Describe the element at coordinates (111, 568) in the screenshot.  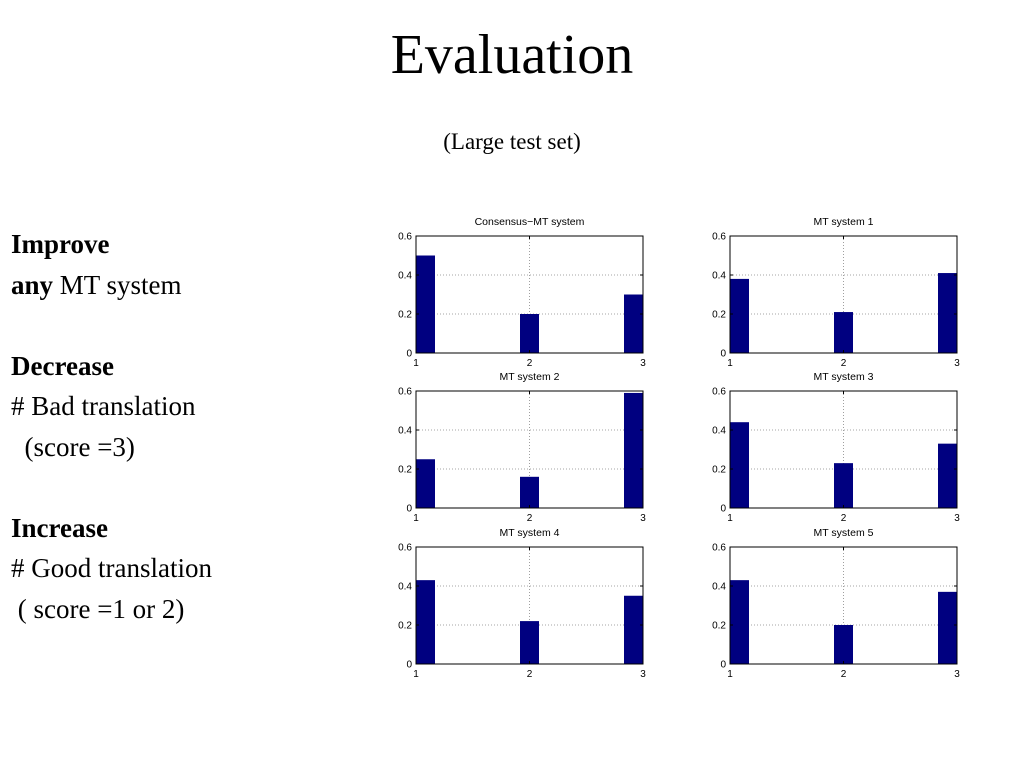
I see `note-good-translation: # Good translation` at that location.